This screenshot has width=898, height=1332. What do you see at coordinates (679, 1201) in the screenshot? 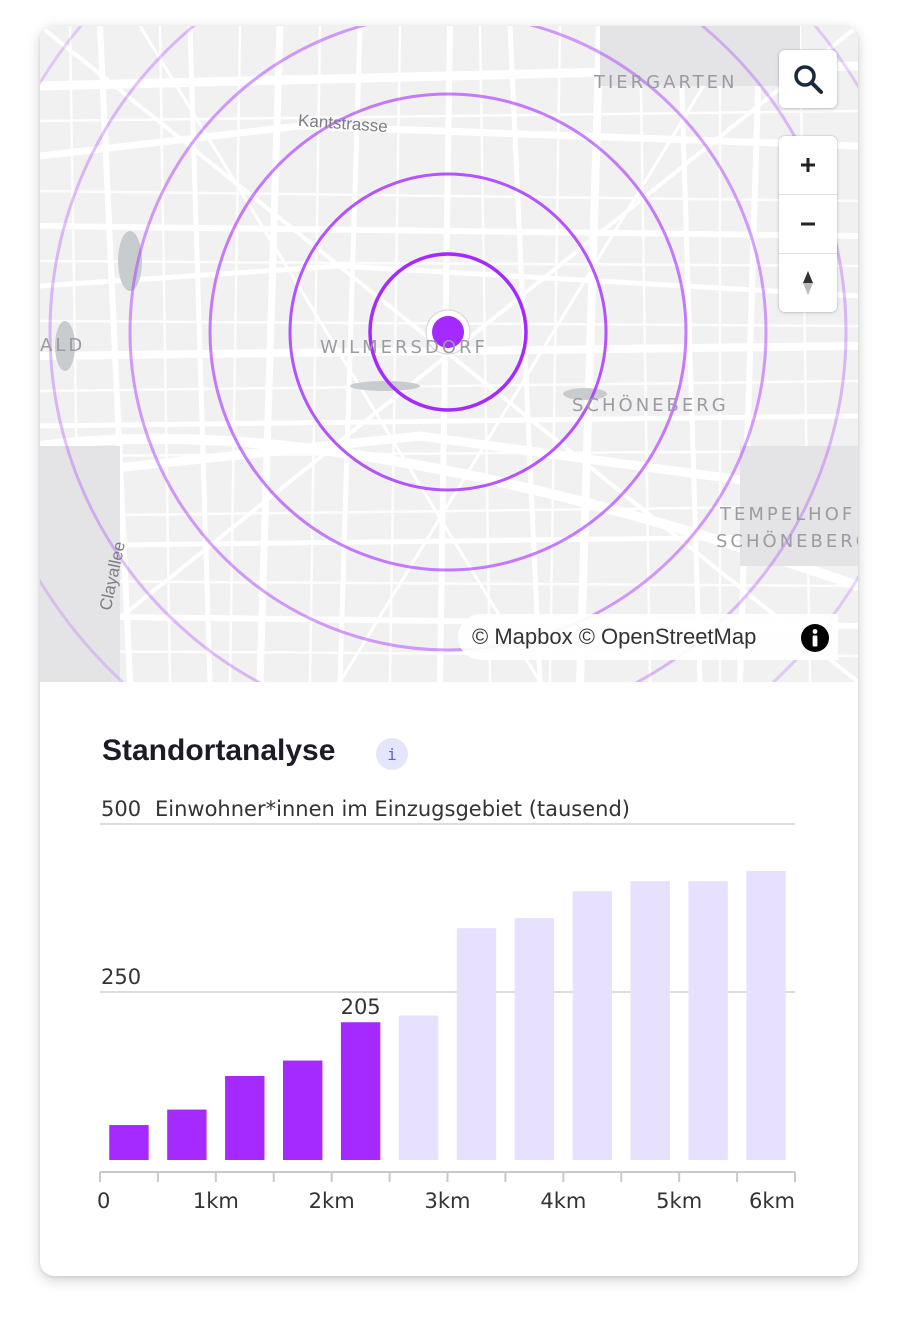
I see `x-tick-label-5: 5km` at bounding box center [679, 1201].